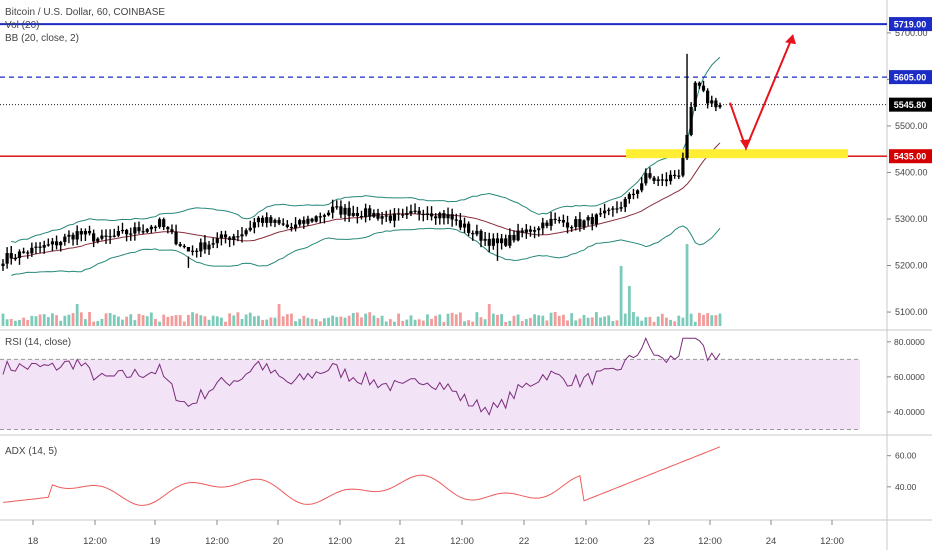  Describe the element at coordinates (85, 12) in the screenshot. I see `symbol-title: Bitcoin / U.S. Dollar, 60, COINBASE` at that location.